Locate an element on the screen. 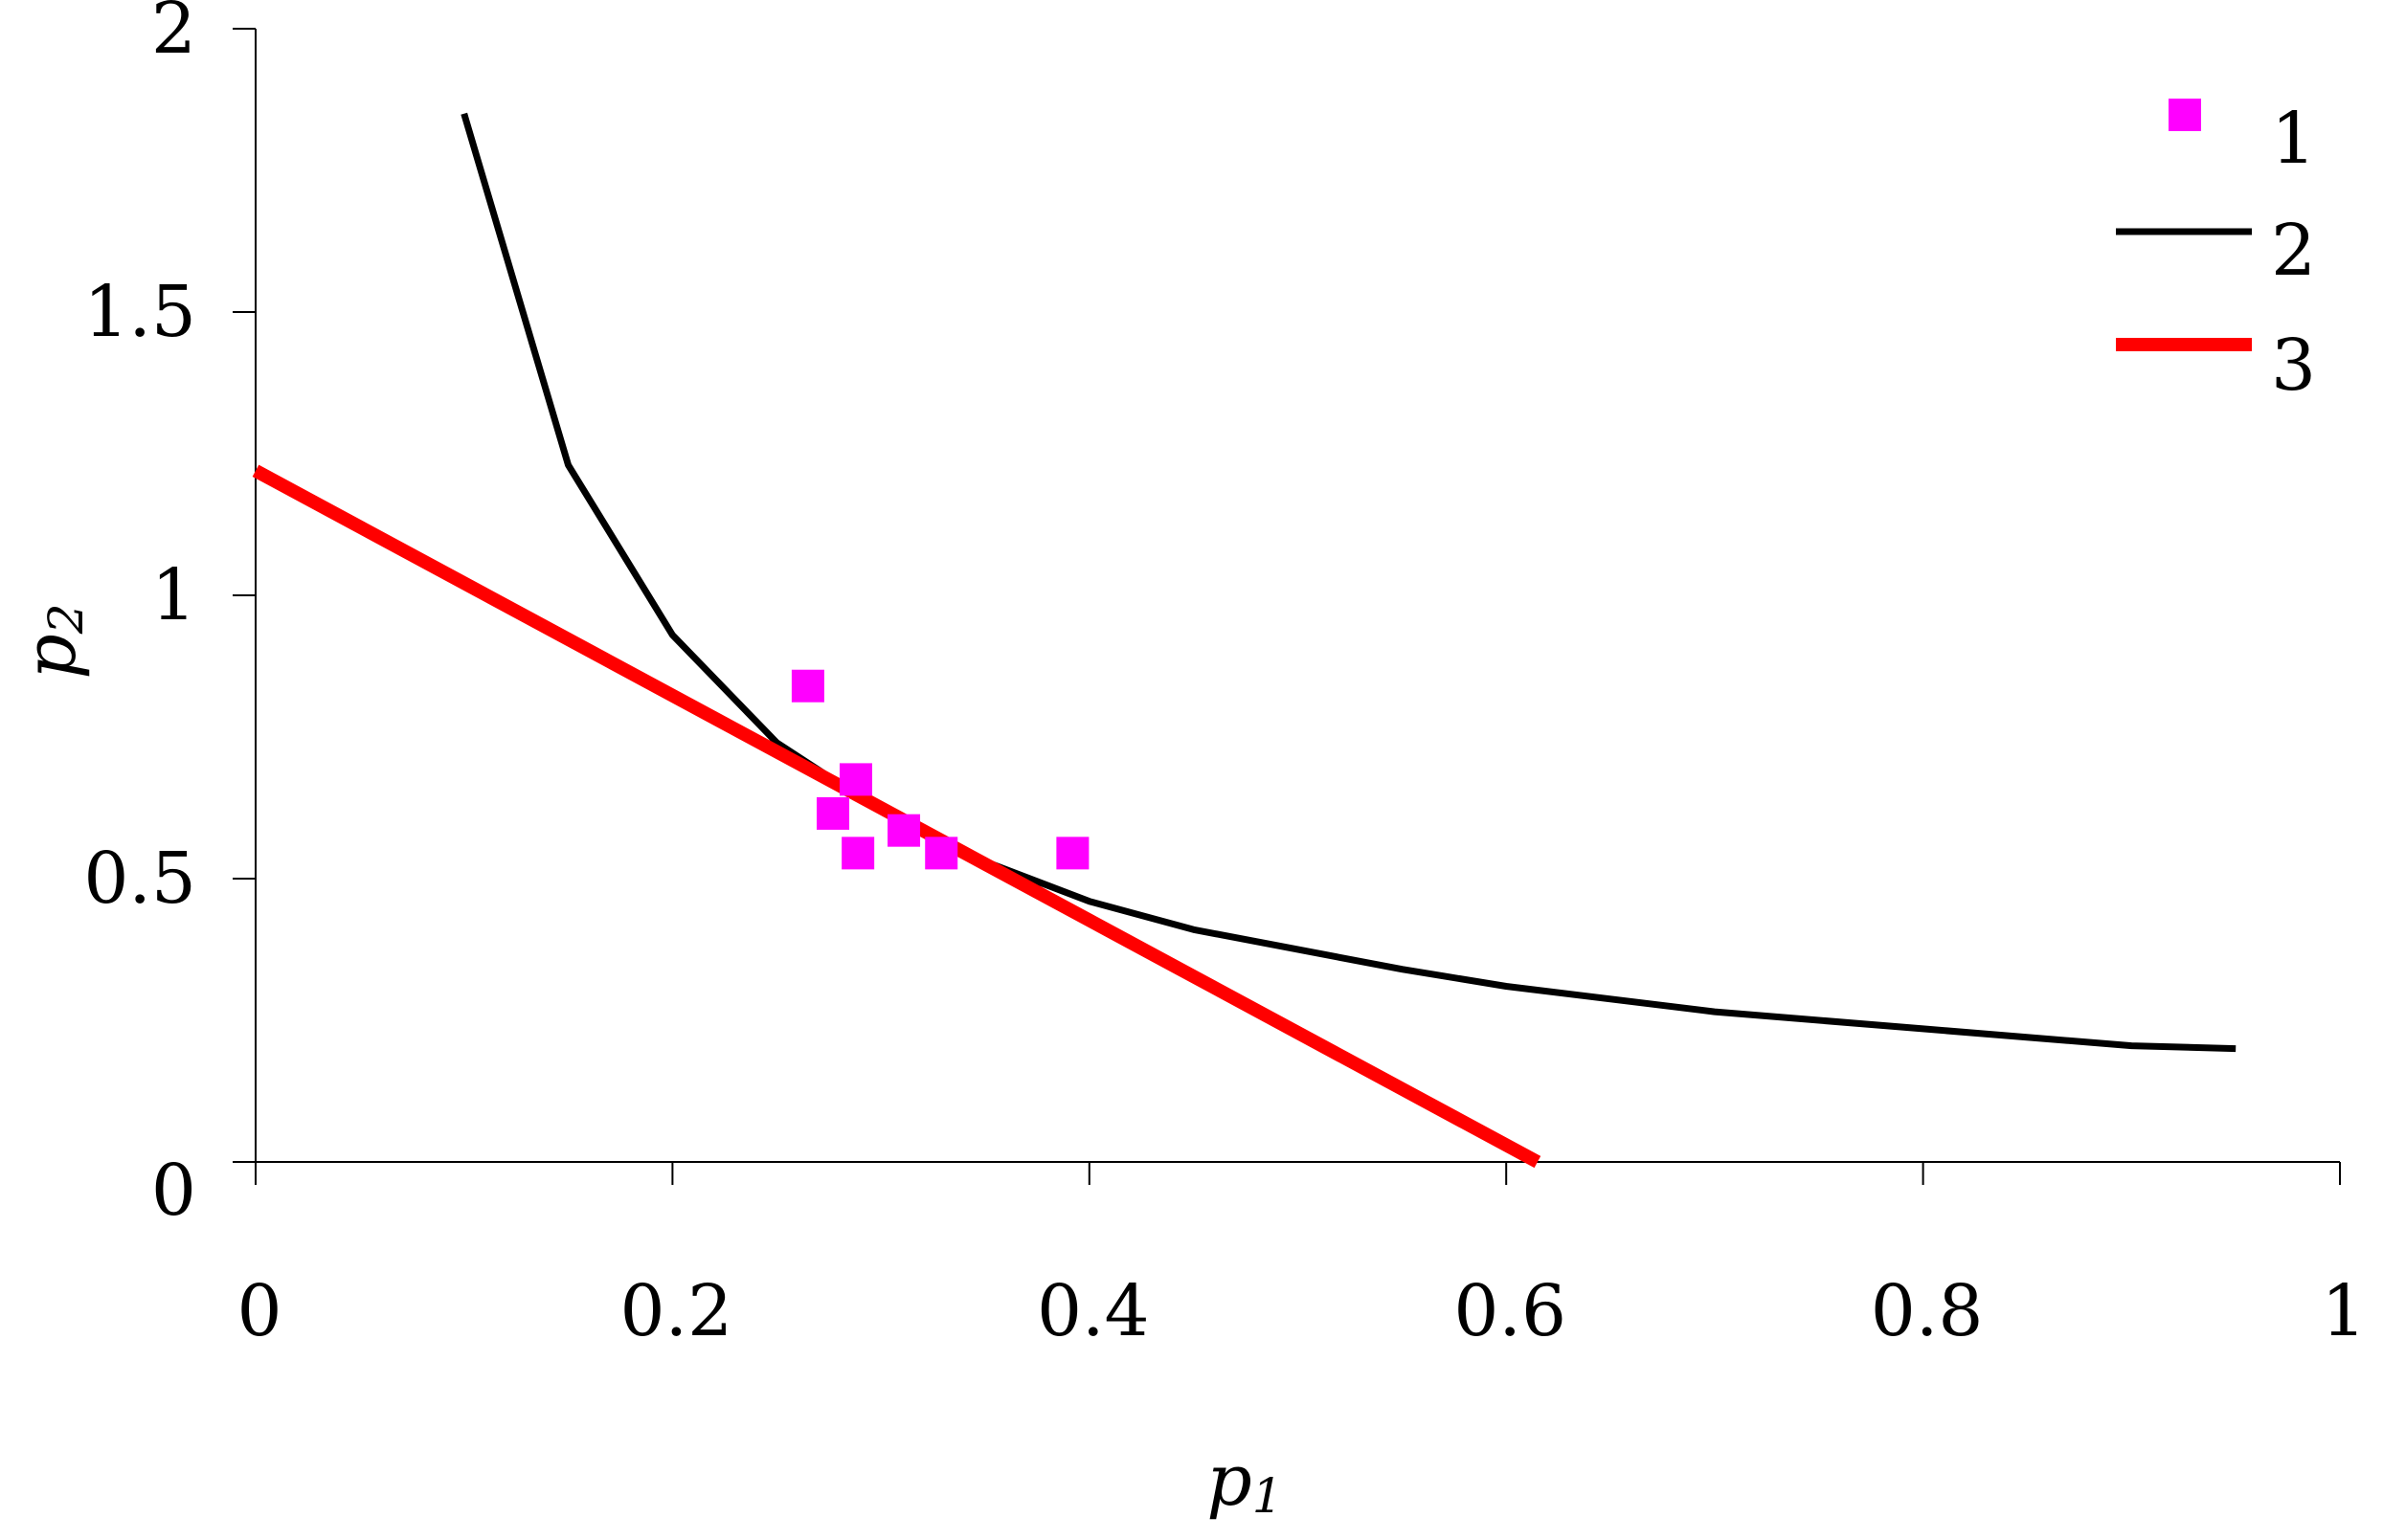 This screenshot has height=1540, width=2383. legend-label-2: 2 is located at coordinates (2293, 251).